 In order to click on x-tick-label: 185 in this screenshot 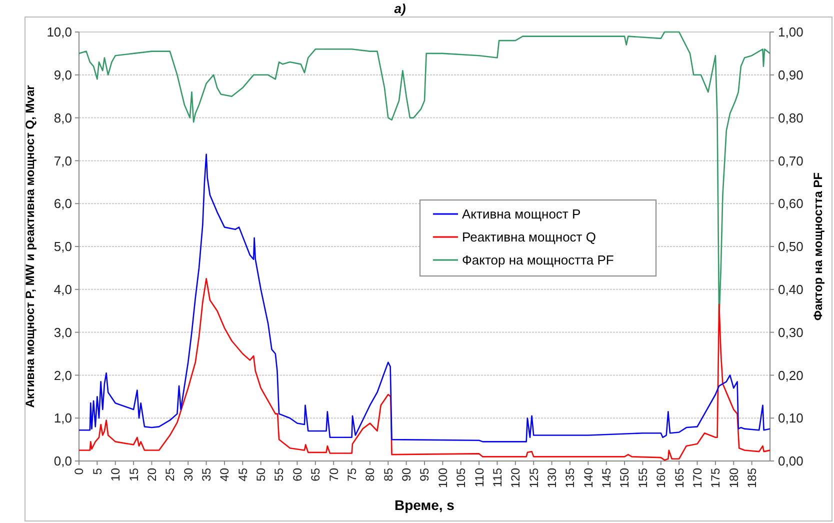, I will do `click(752, 478)`.